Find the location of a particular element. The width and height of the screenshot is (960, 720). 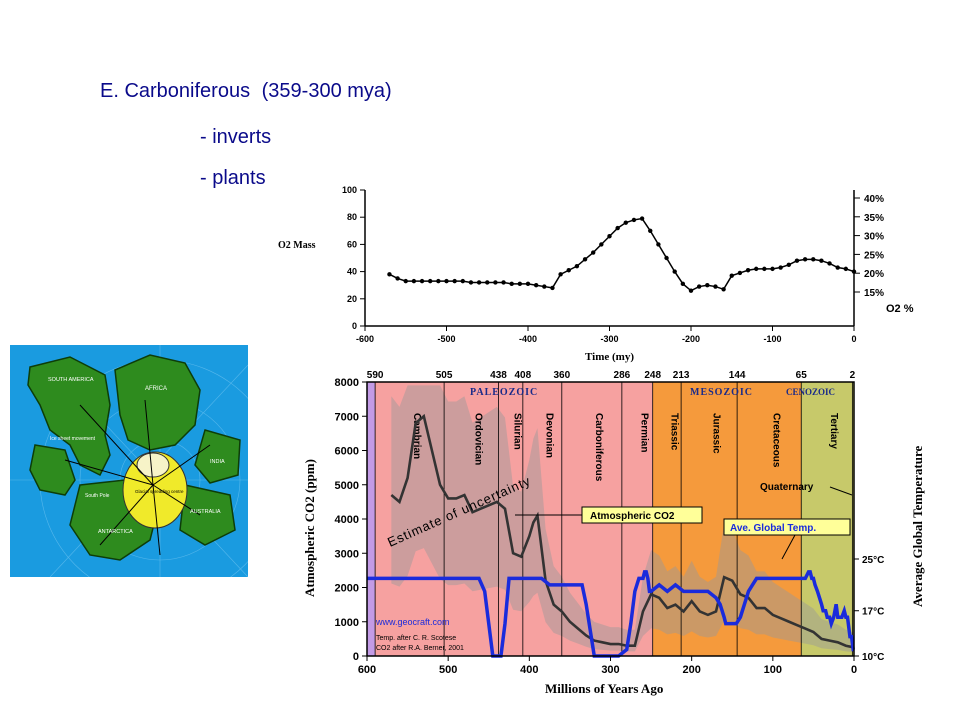

co2-ytick-label: 2000 is located at coordinates (347, 589).